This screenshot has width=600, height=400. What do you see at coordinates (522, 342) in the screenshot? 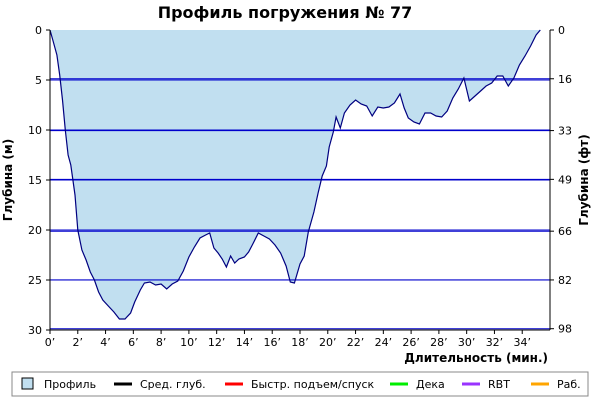
I see `x-tick-label: 34’` at bounding box center [522, 342].